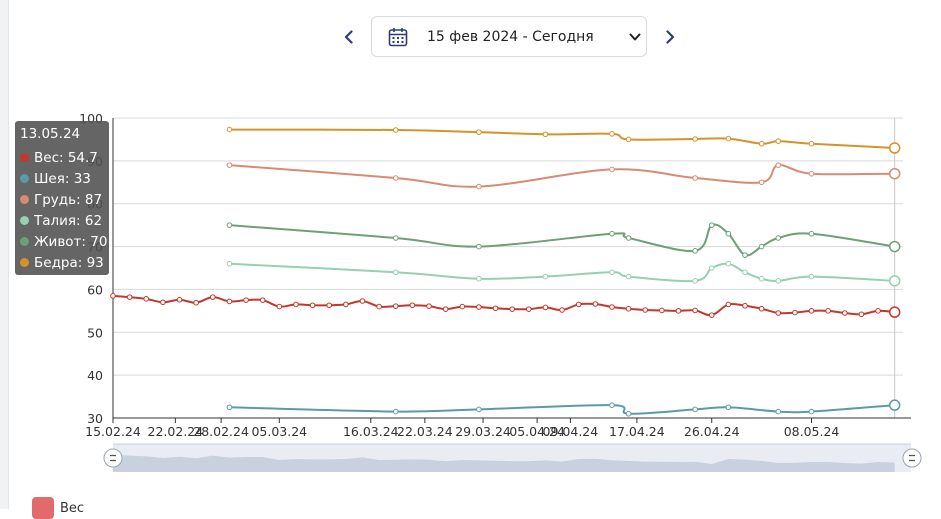 This screenshot has height=519, width=941. Describe the element at coordinates (537, 431) in the screenshot. I see `x-tick-label: 05.04.24` at that location.